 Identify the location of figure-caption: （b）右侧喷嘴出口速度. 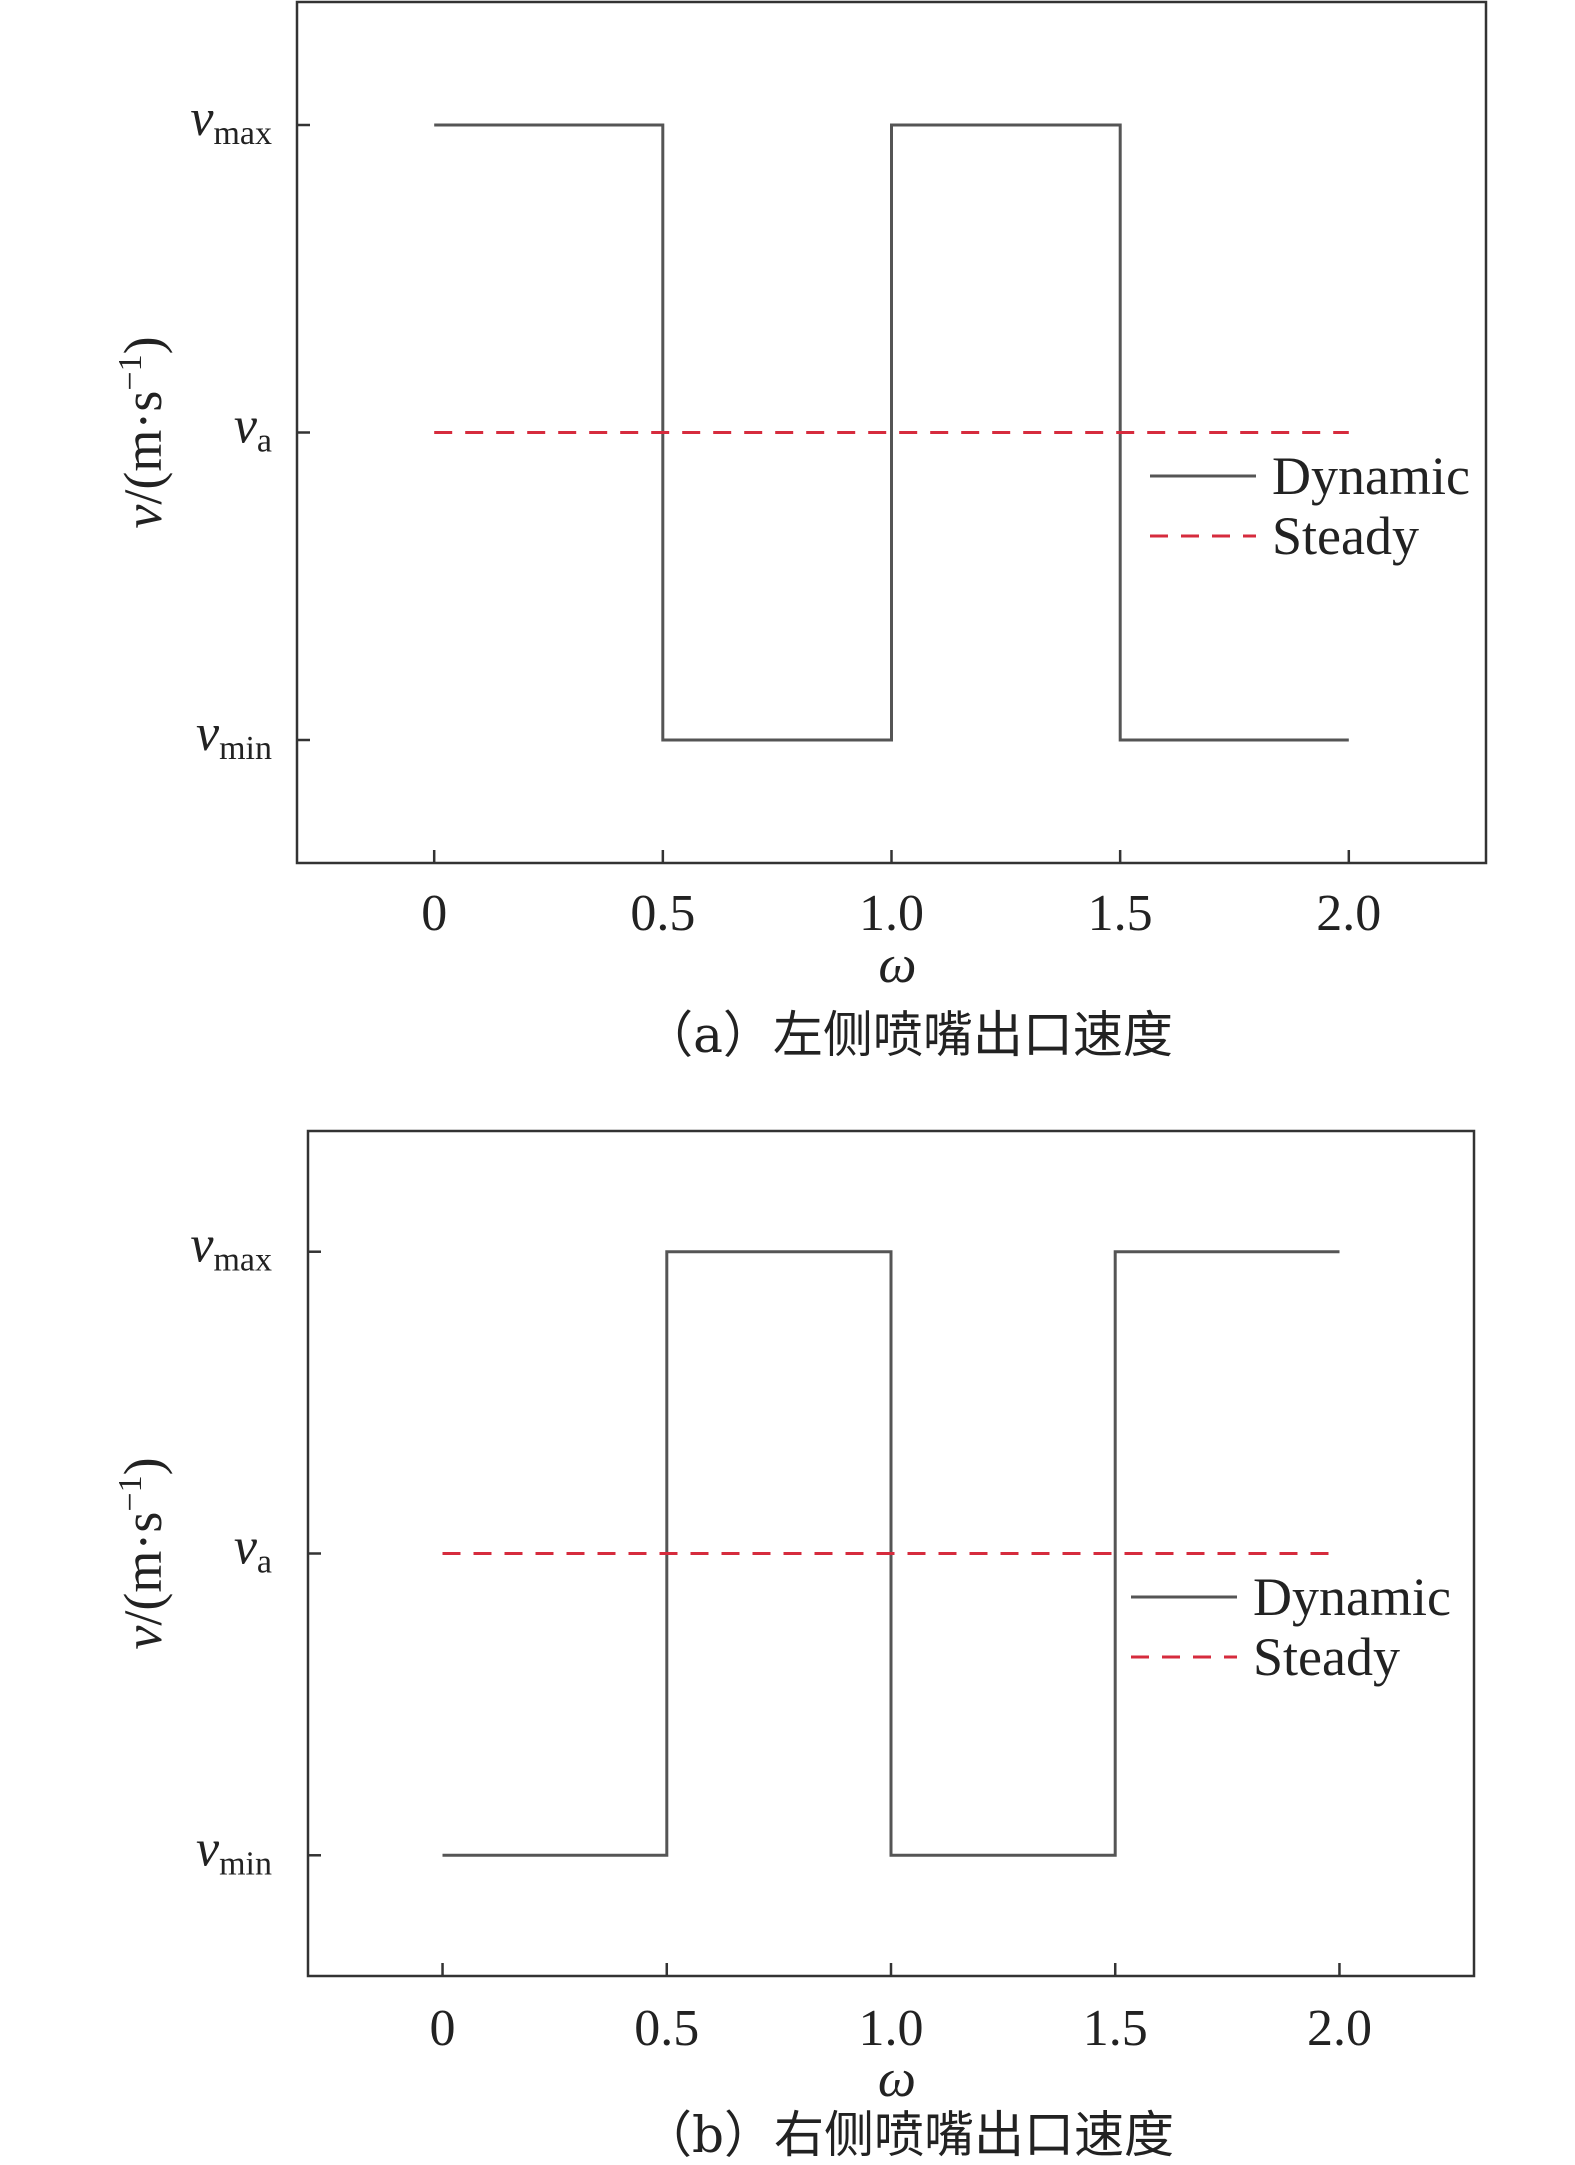
(908, 2135).